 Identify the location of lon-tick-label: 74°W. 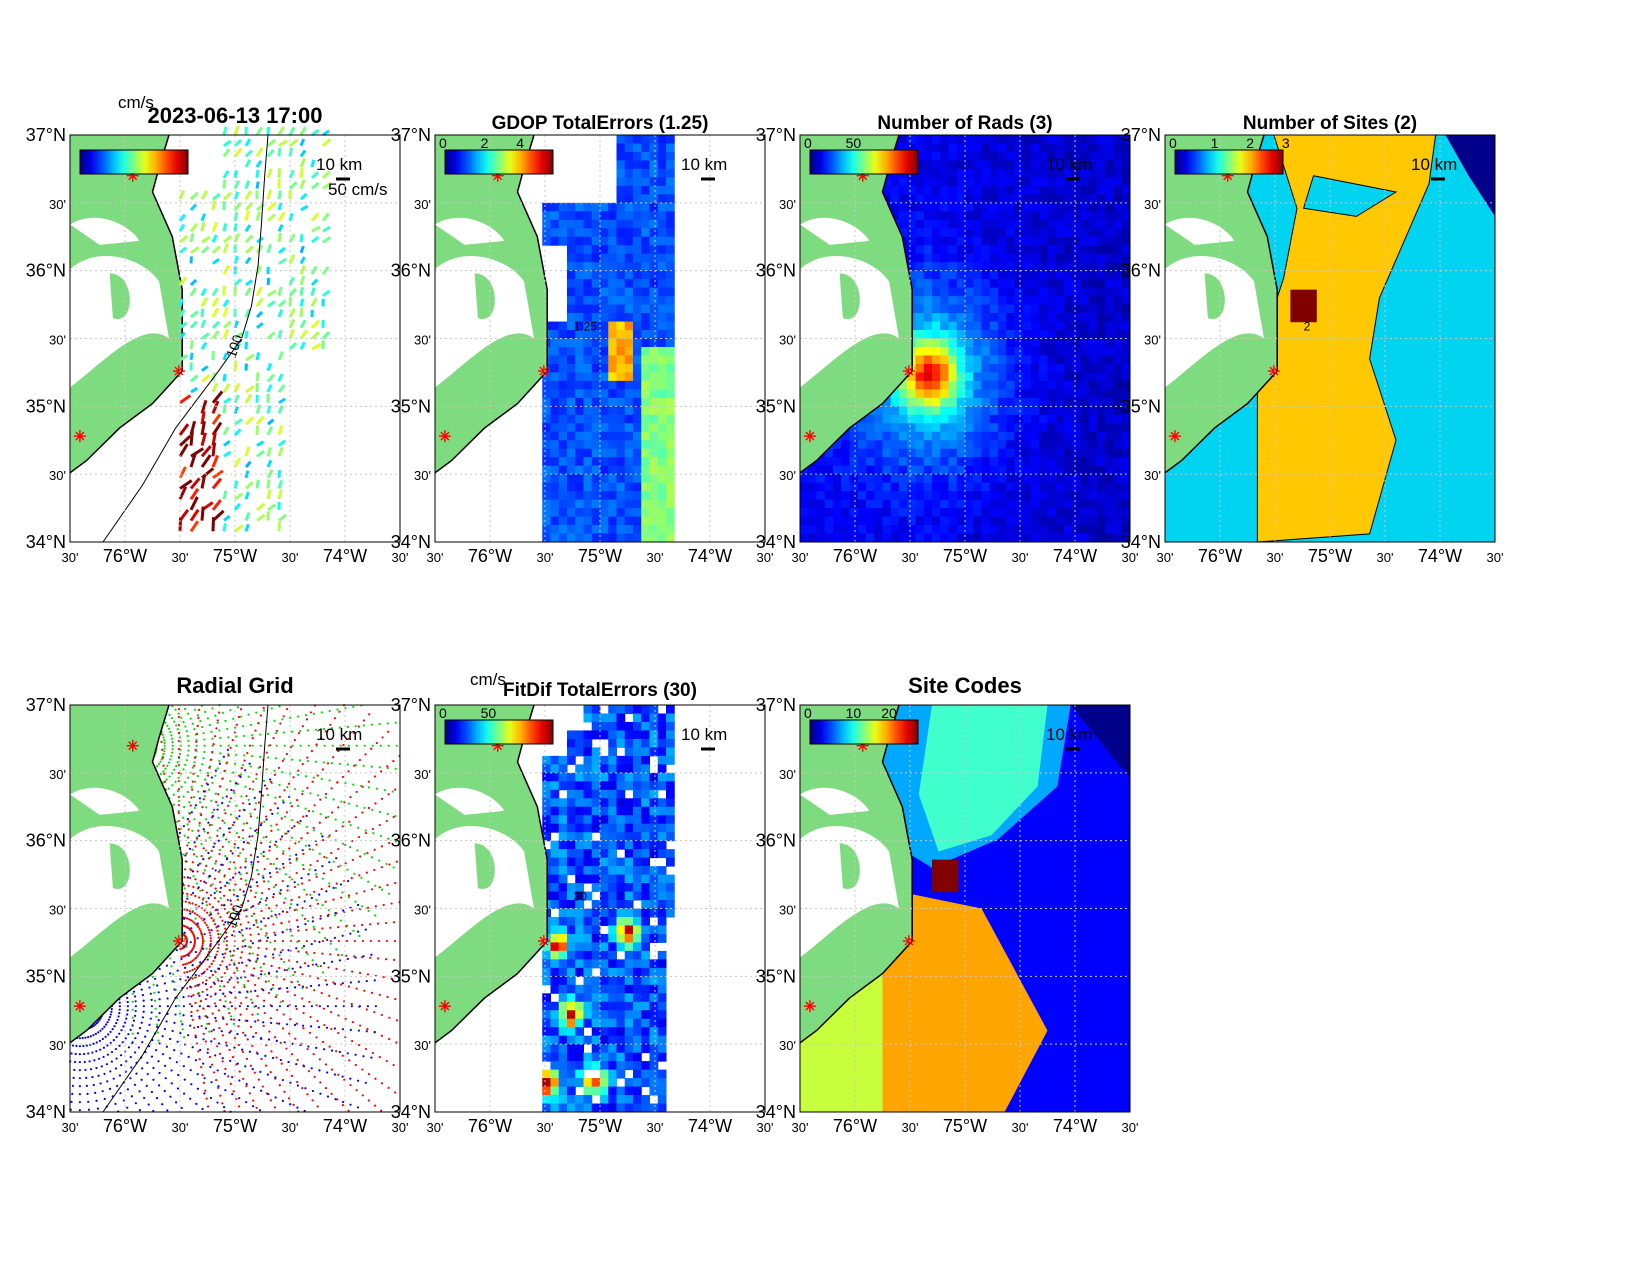
(710, 556).